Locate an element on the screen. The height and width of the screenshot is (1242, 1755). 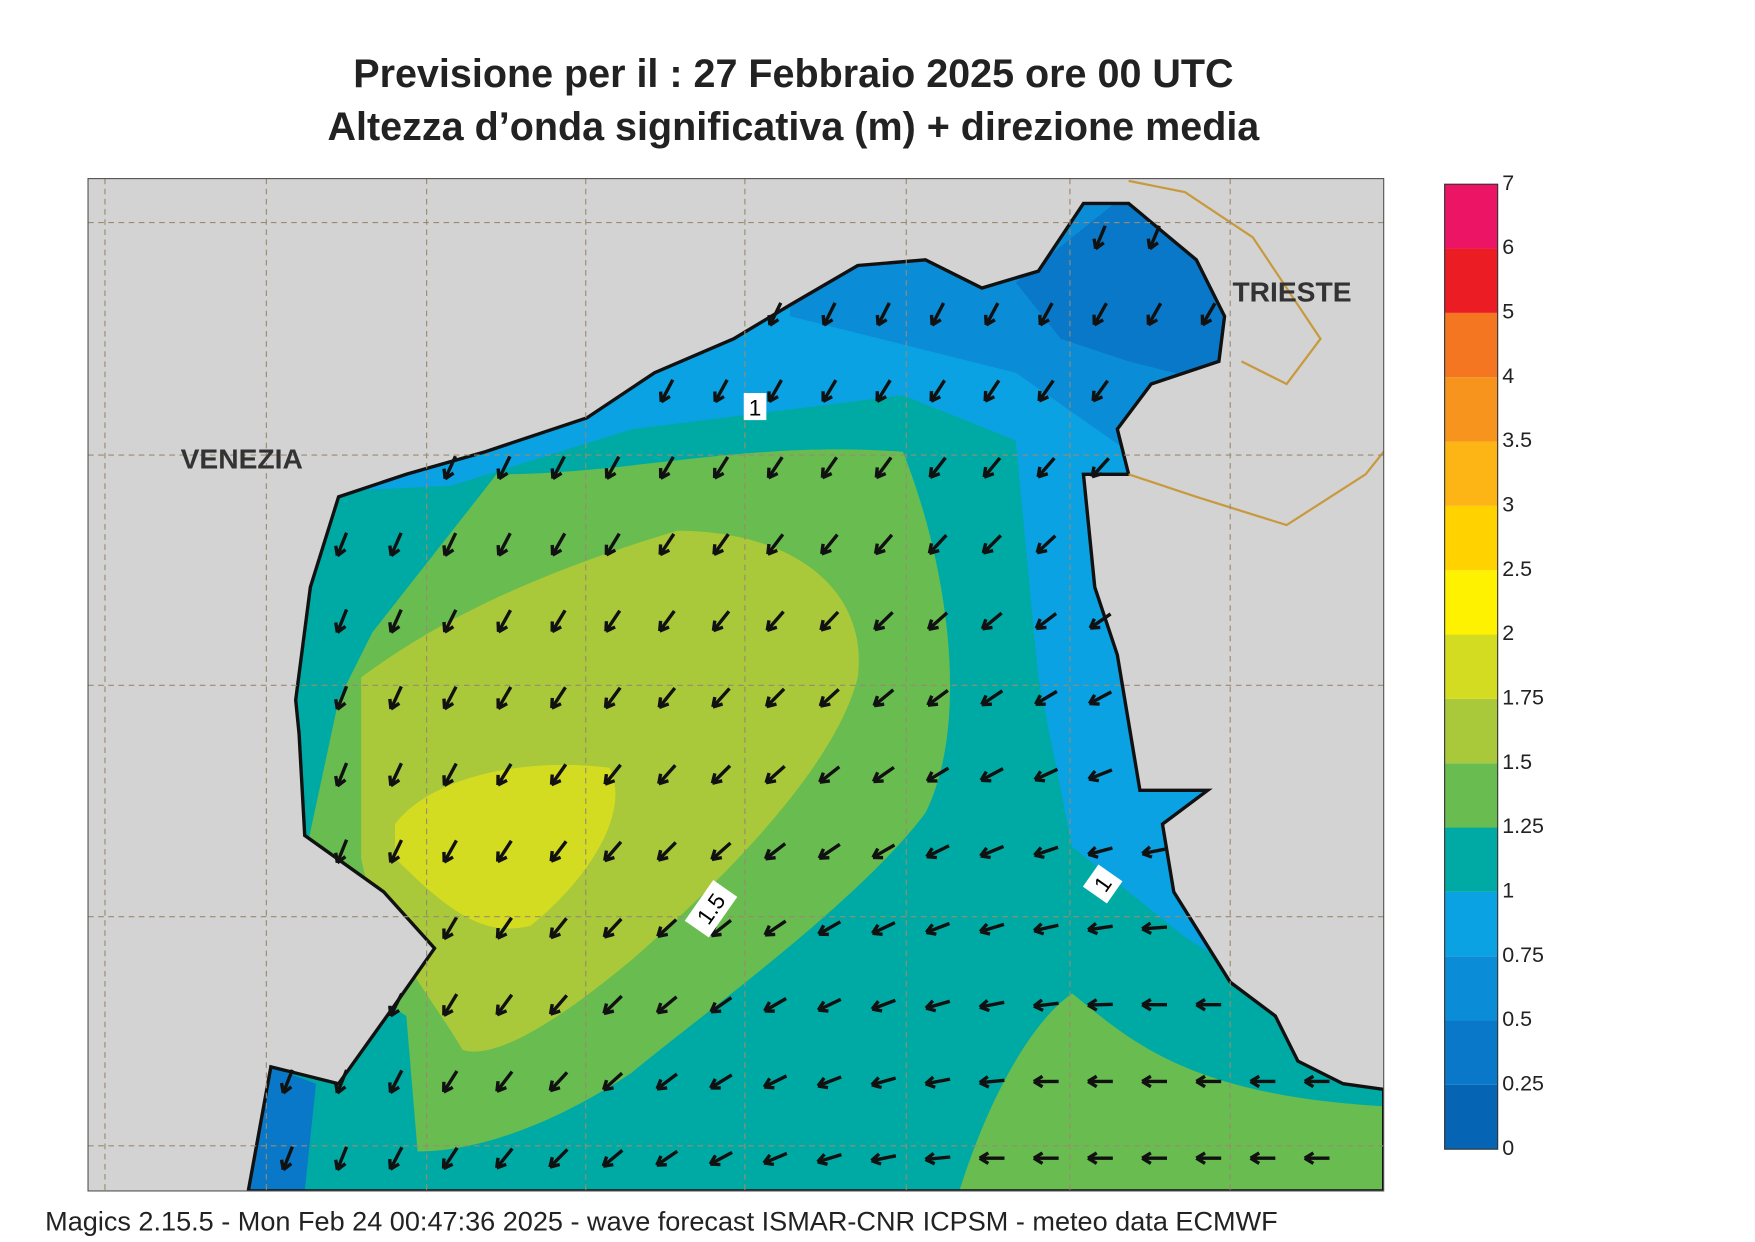
colorbar-label: 0.5 is located at coordinates (1517, 1019).